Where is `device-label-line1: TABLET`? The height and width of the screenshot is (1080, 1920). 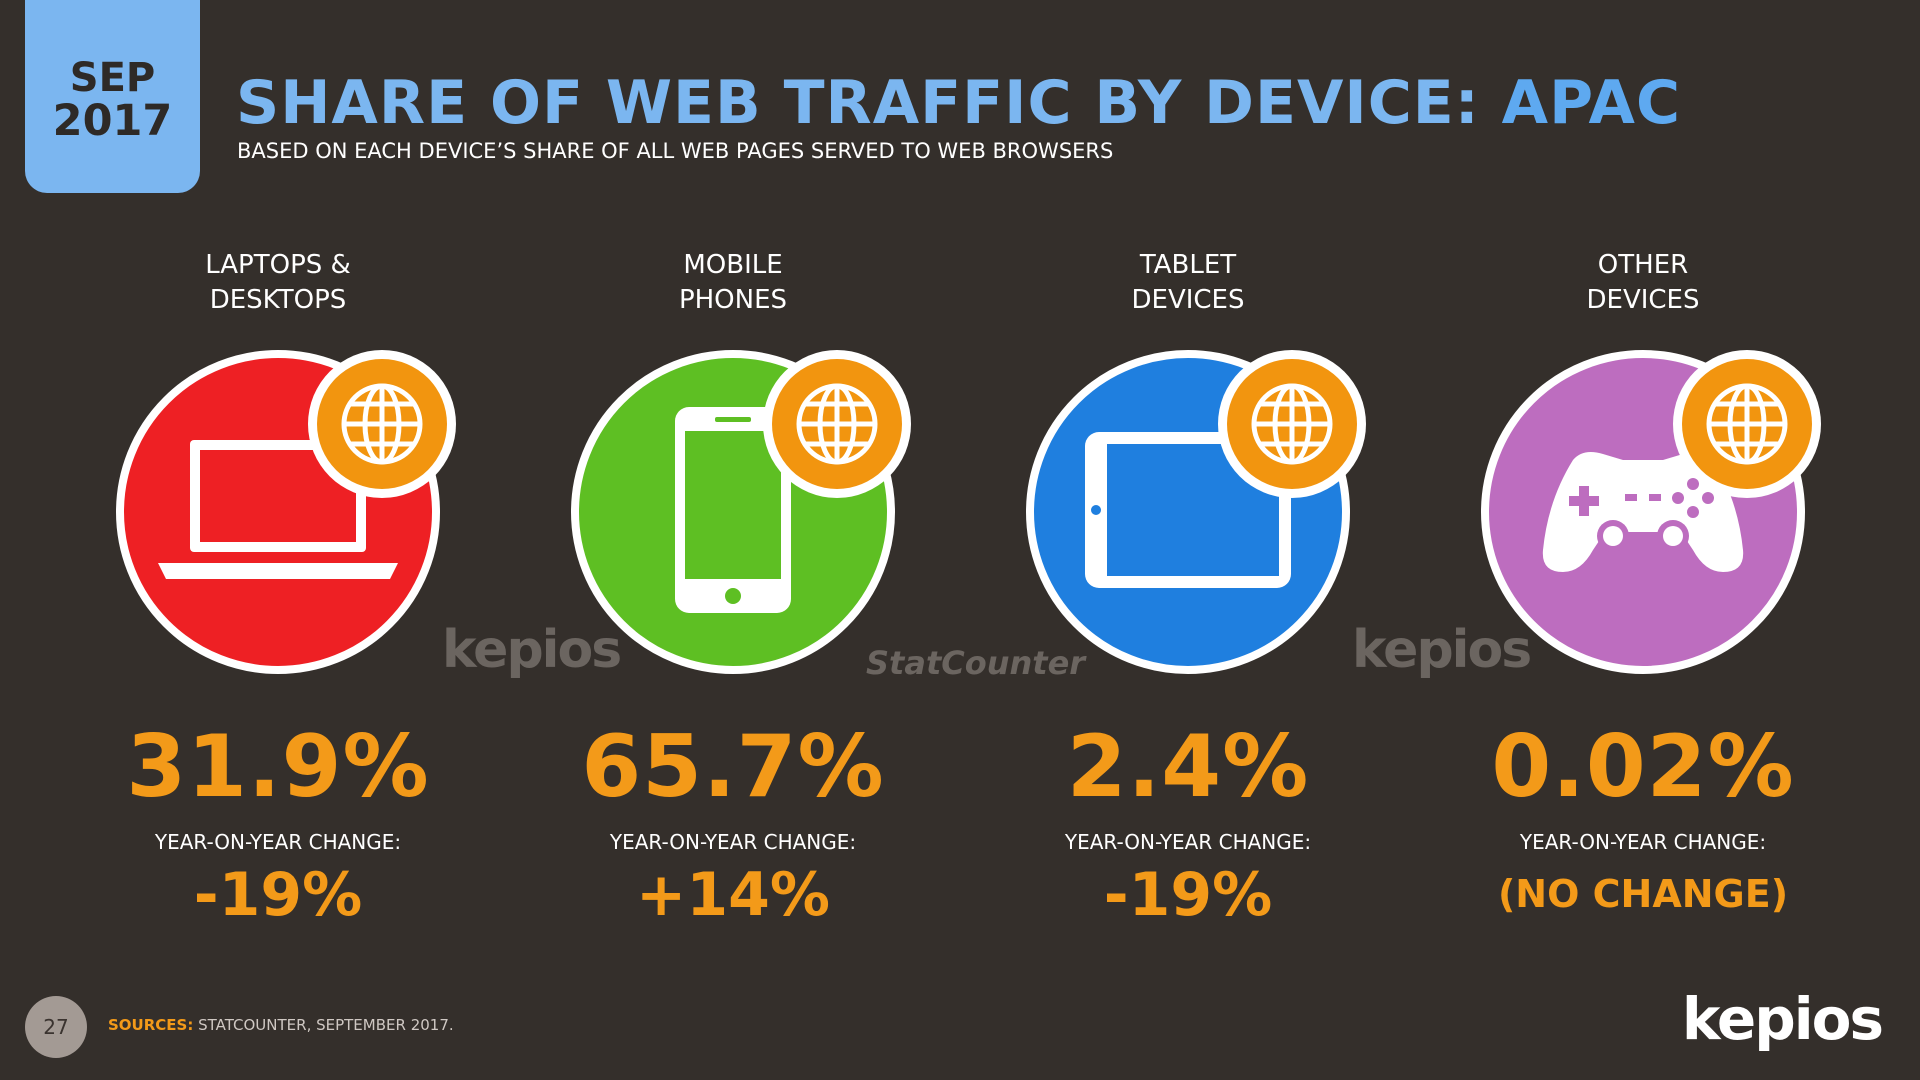 device-label-line1: TABLET is located at coordinates (1188, 265).